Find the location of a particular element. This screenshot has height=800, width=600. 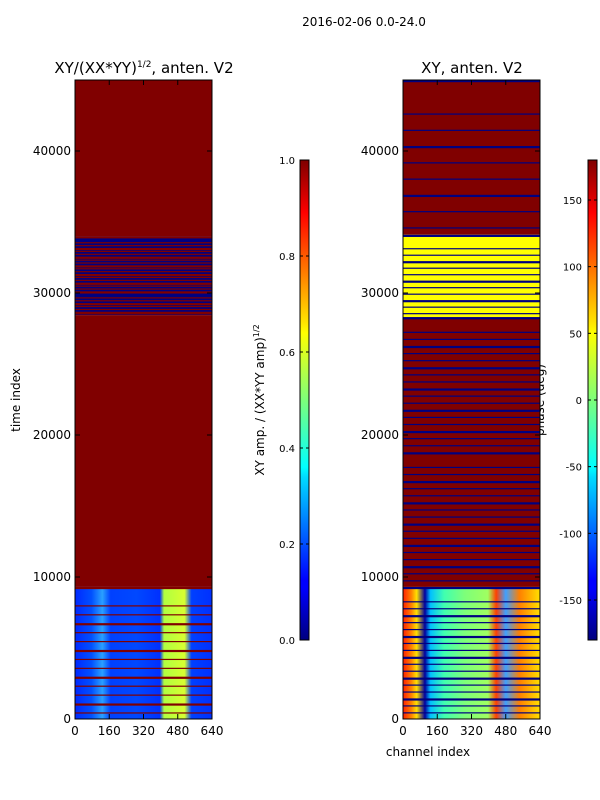

amplitude-title-main: XY/(XX*YY) is located at coordinates (95, 68).